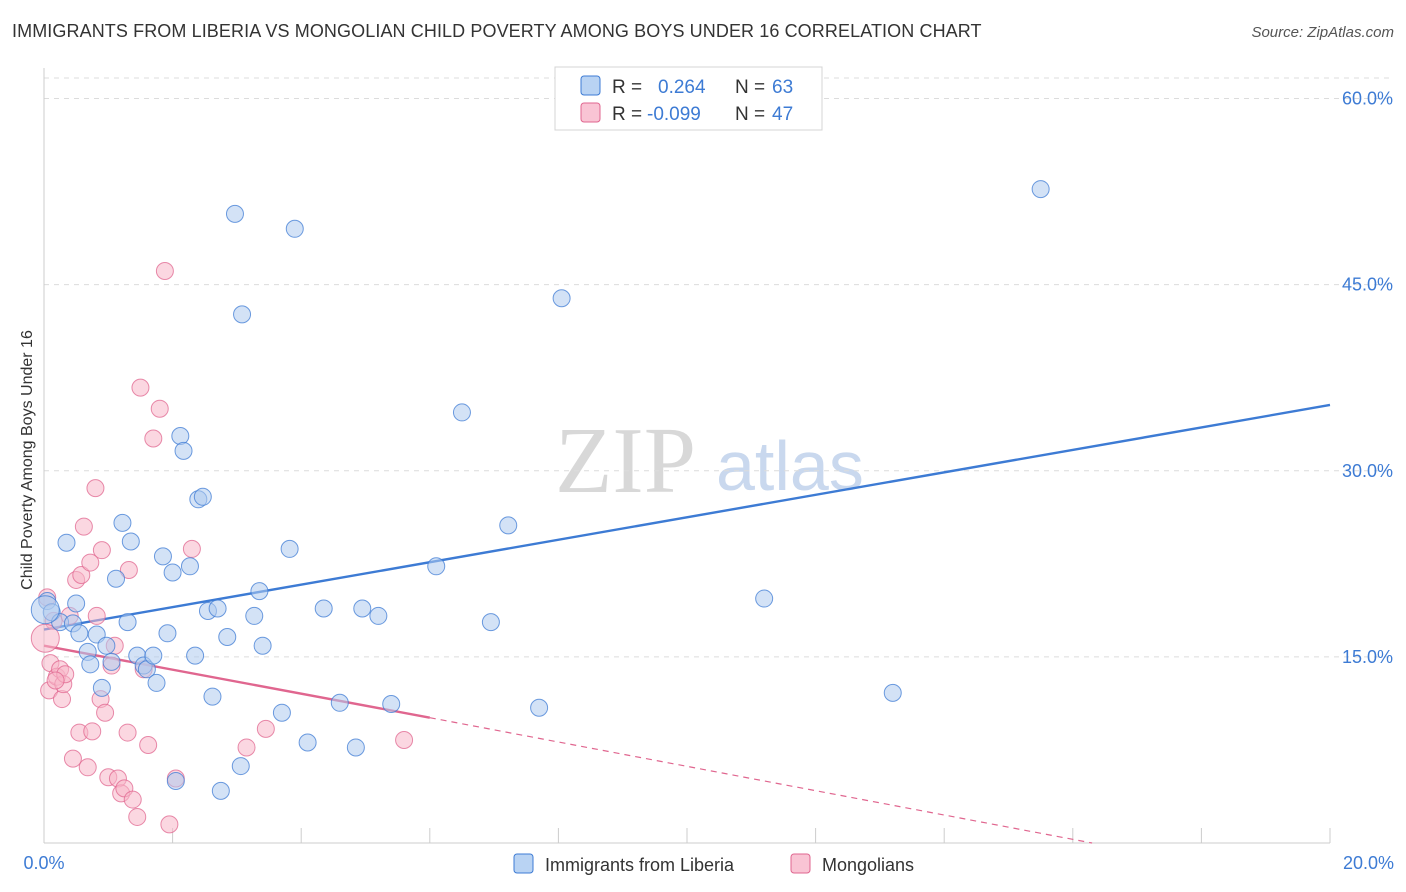 The height and width of the screenshot is (892, 1406). Describe the element at coordinates (1367, 99) in the screenshot. I see `y-tick-label-60: 60.0%` at that location.